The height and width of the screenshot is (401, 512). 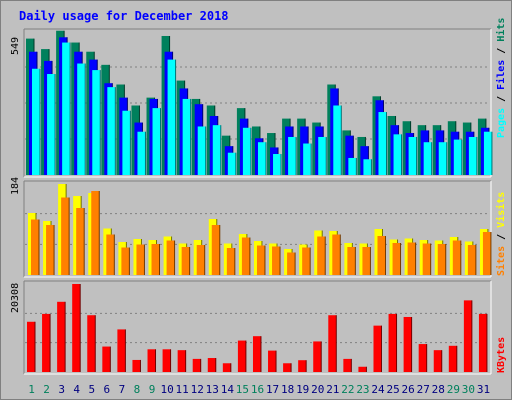 I want to click on files-legend-text: Files, so click(x=501, y=75).